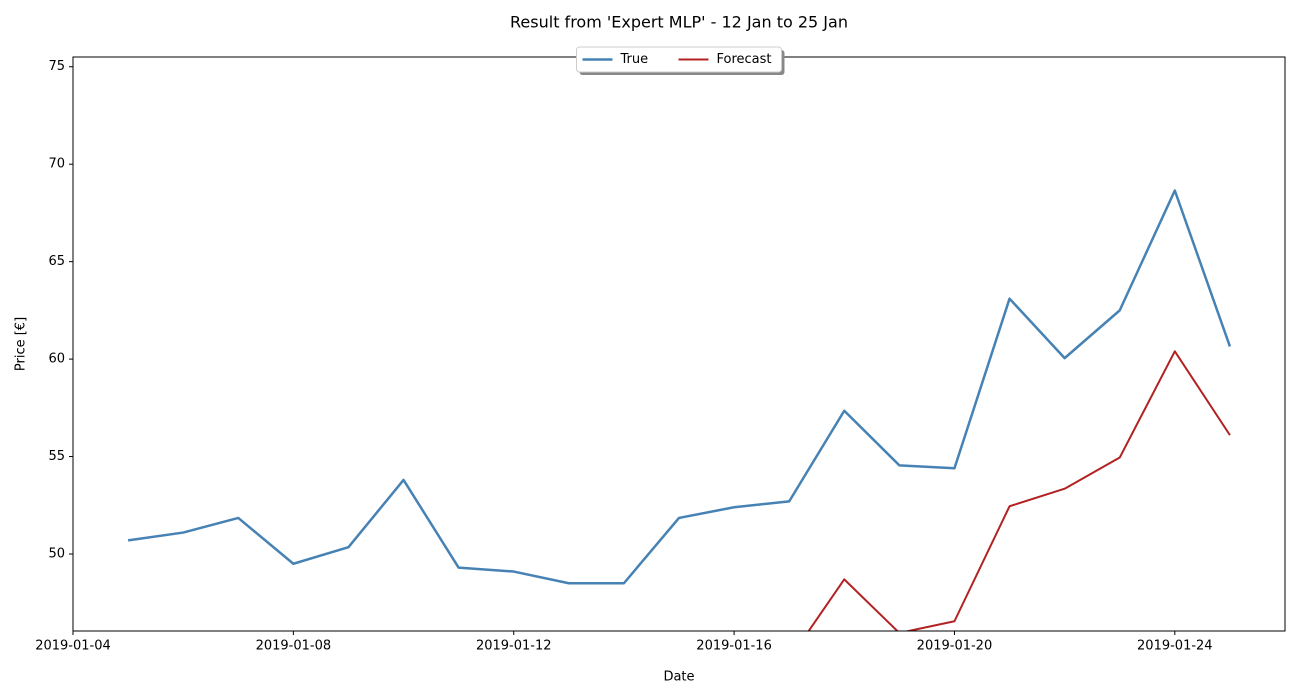 The image size is (1300, 700). Describe the element at coordinates (73, 646) in the screenshot. I see `x-tick-label: 2019-01-04` at that location.